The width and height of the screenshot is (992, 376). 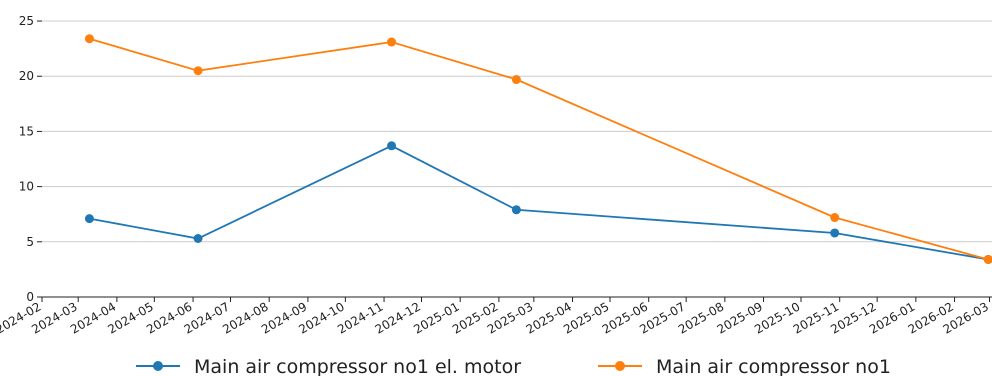 I want to click on y-tick-label-3: 15, so click(x=26, y=131).